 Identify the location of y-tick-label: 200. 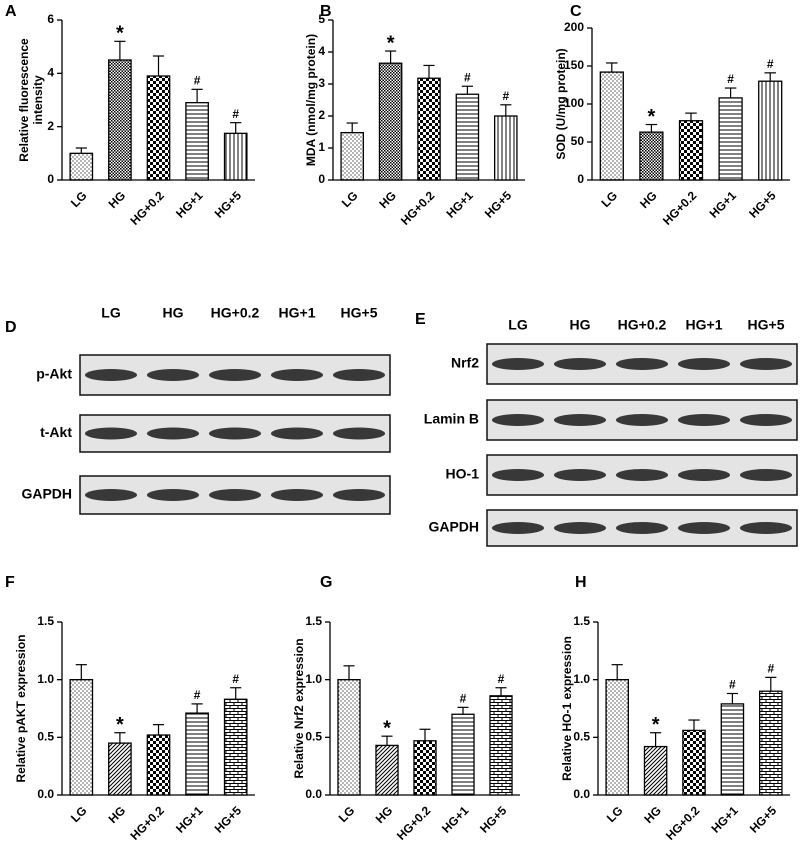
(574, 27).